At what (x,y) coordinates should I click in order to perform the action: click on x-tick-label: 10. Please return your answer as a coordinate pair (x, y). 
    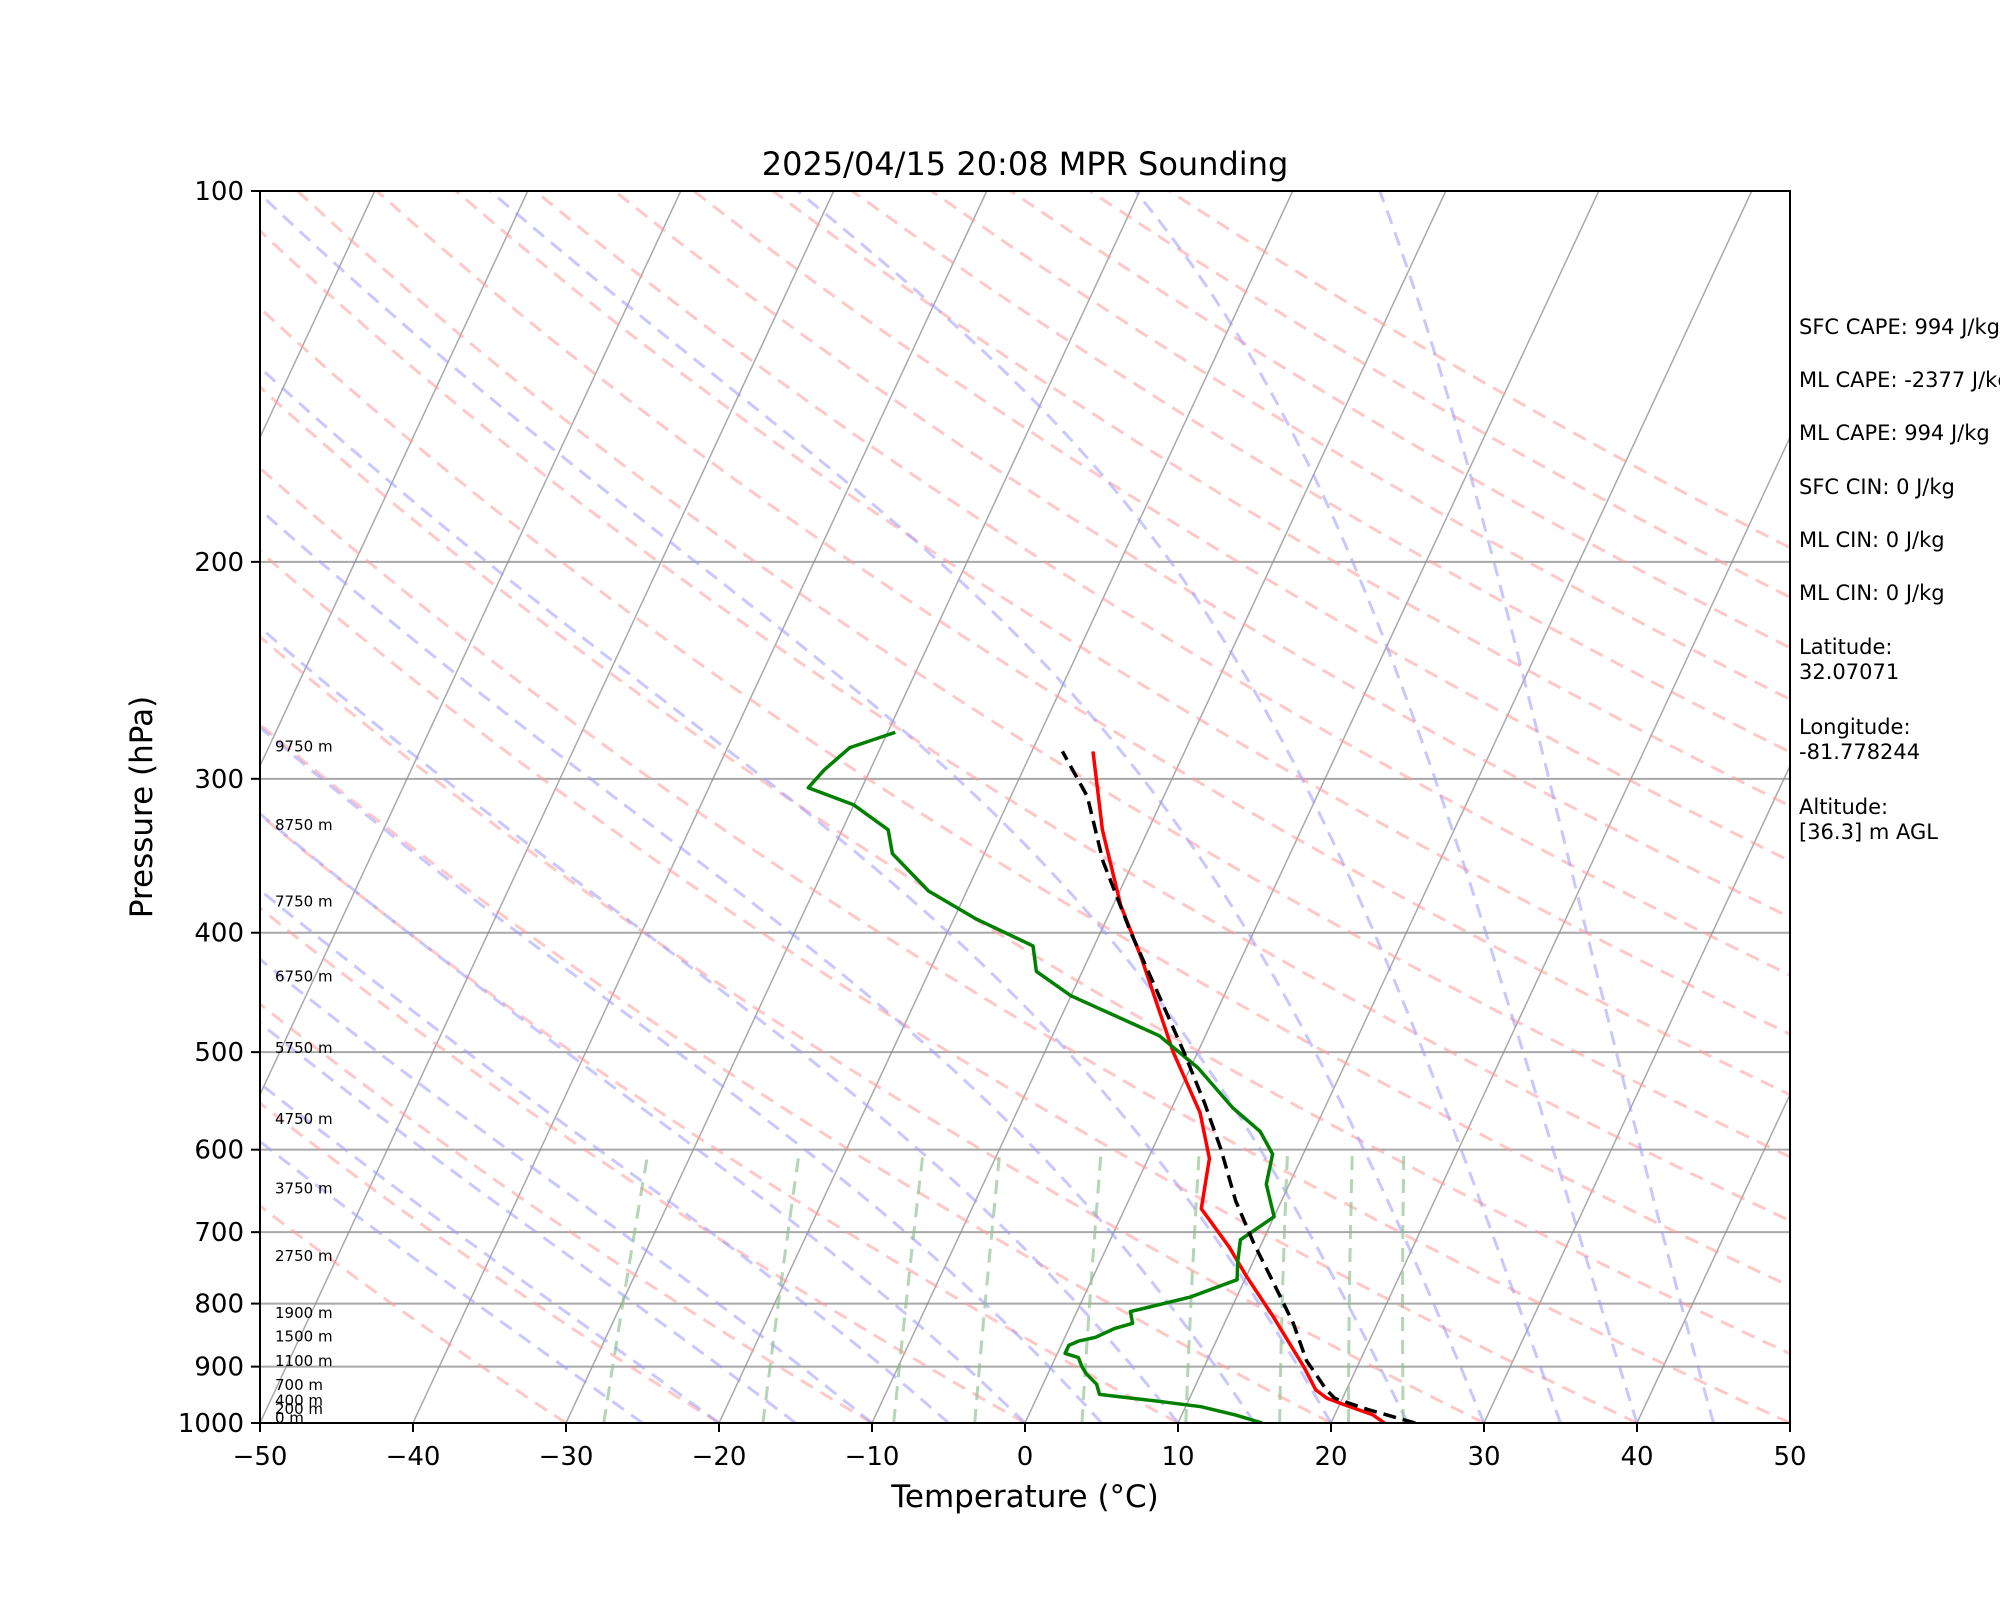
    Looking at the image, I should click on (1177, 1457).